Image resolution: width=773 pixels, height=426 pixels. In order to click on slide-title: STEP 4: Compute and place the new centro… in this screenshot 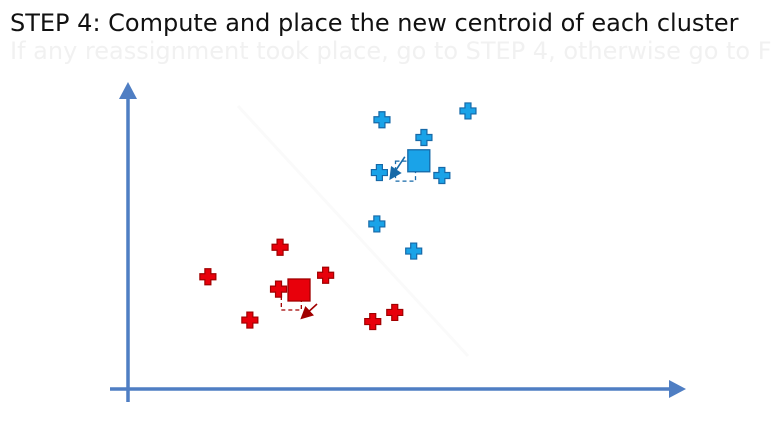, I will do `click(374, 23)`.